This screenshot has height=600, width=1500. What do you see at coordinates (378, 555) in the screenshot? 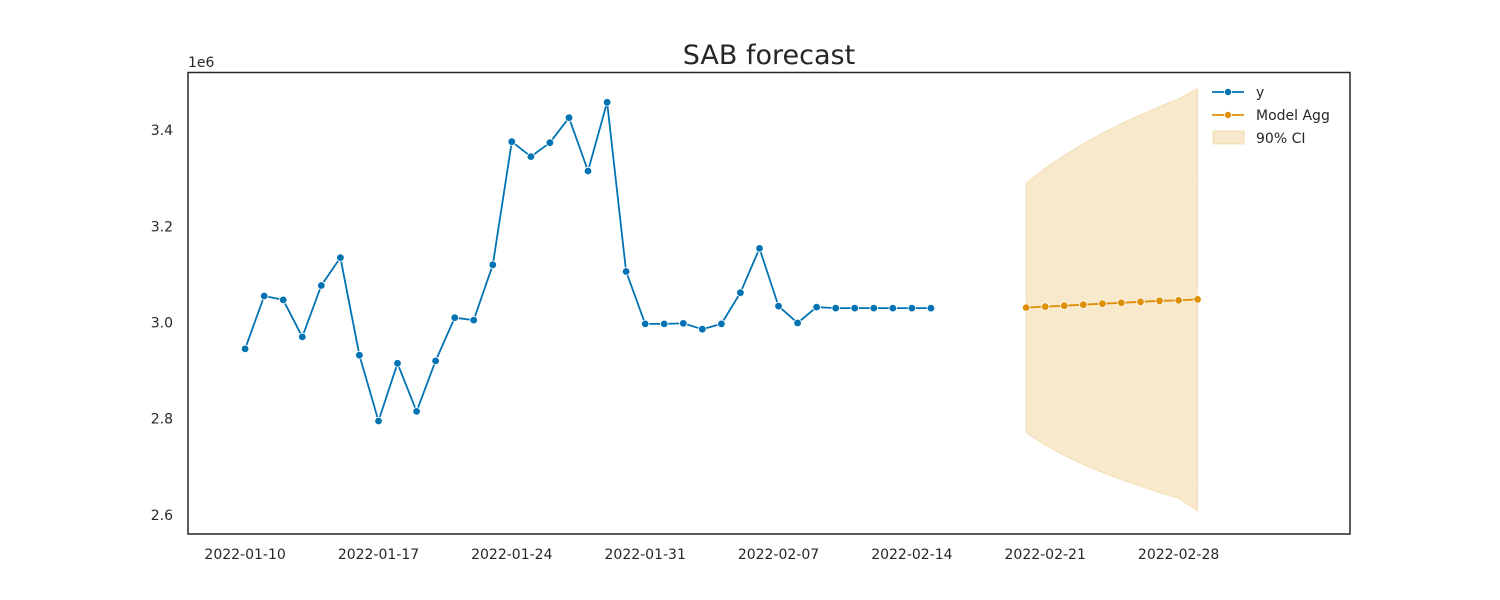
I see `x-tick-label: 2022-01-17` at bounding box center [378, 555].